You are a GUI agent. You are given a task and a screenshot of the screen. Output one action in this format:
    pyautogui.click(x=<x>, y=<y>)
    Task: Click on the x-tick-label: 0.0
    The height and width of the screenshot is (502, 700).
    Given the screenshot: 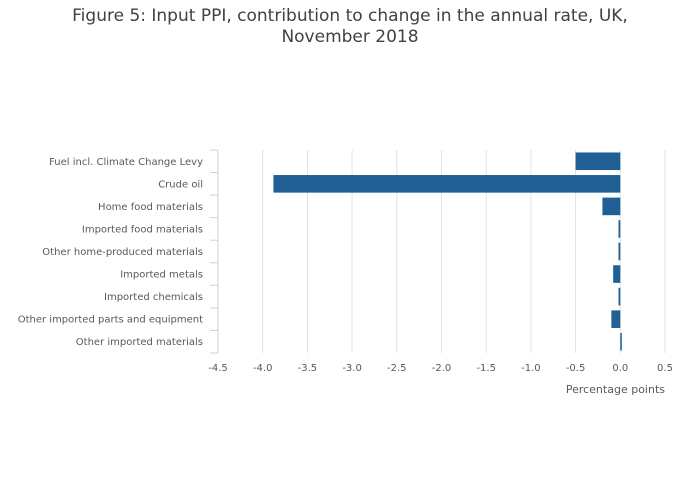 What is the action you would take?
    pyautogui.click(x=620, y=368)
    